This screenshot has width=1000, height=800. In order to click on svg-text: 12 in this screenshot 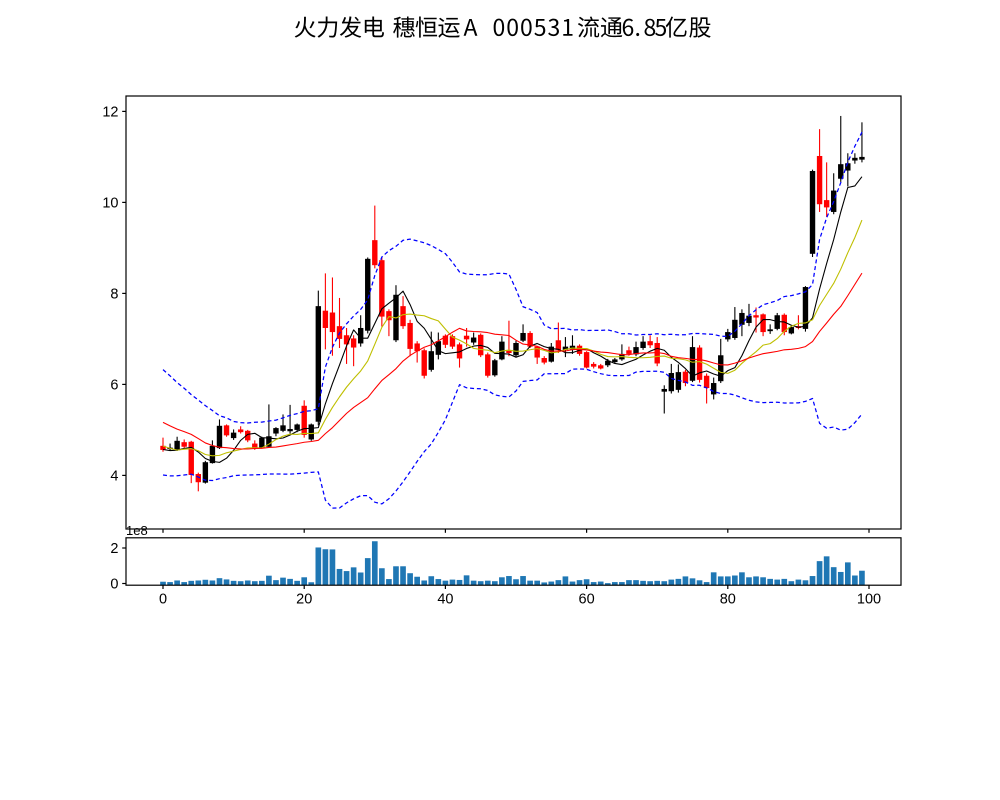, I will do `click(110, 112)`.